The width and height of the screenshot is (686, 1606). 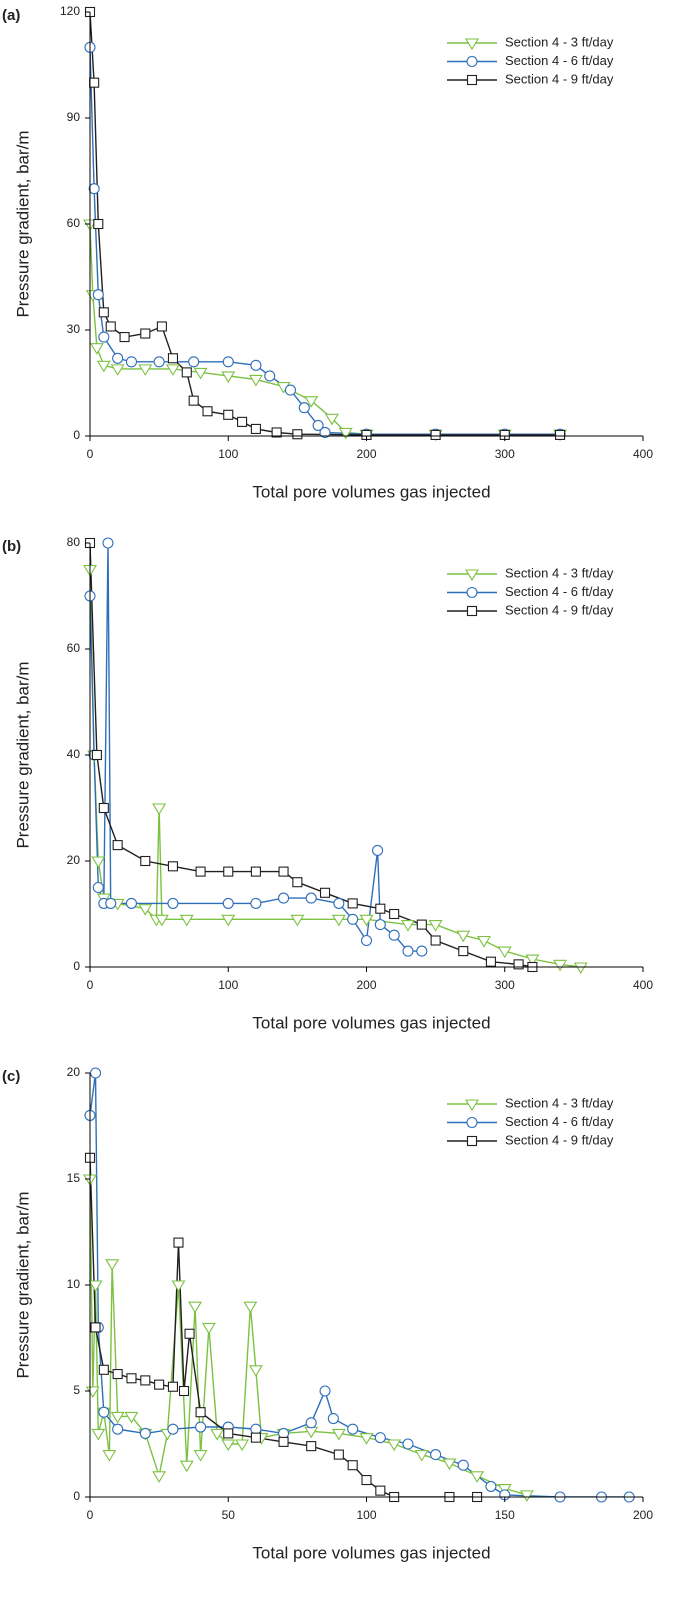 I want to click on y-tick-label: 90, so click(x=74, y=117).